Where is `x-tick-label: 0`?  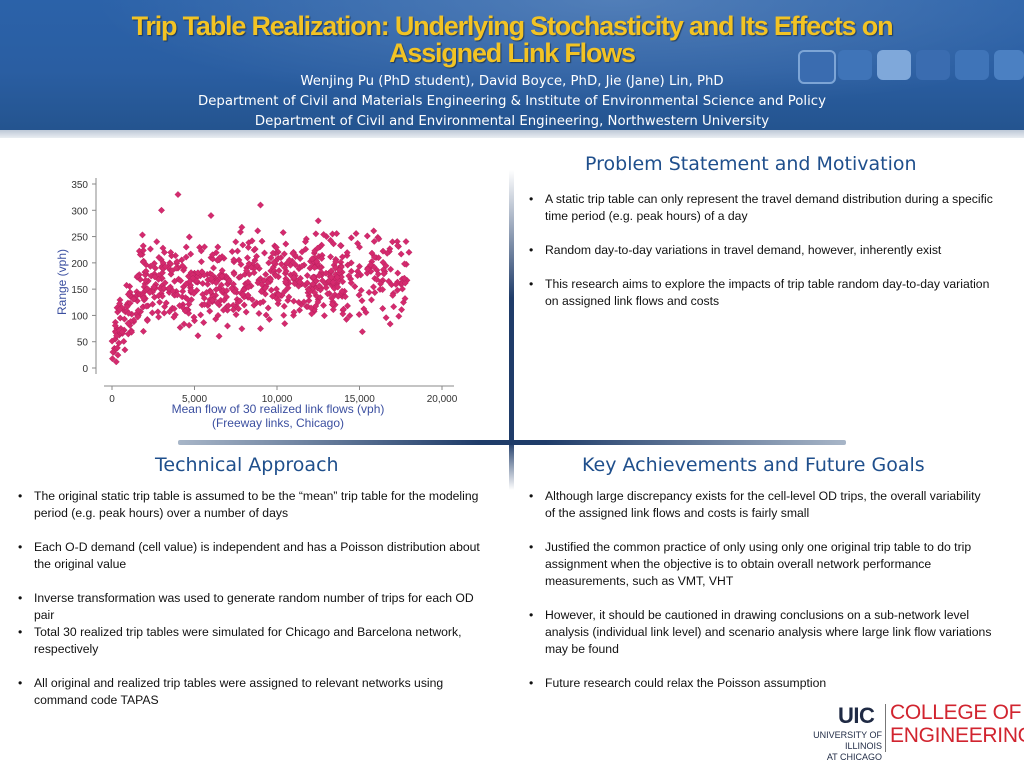 x-tick-label: 0 is located at coordinates (112, 399).